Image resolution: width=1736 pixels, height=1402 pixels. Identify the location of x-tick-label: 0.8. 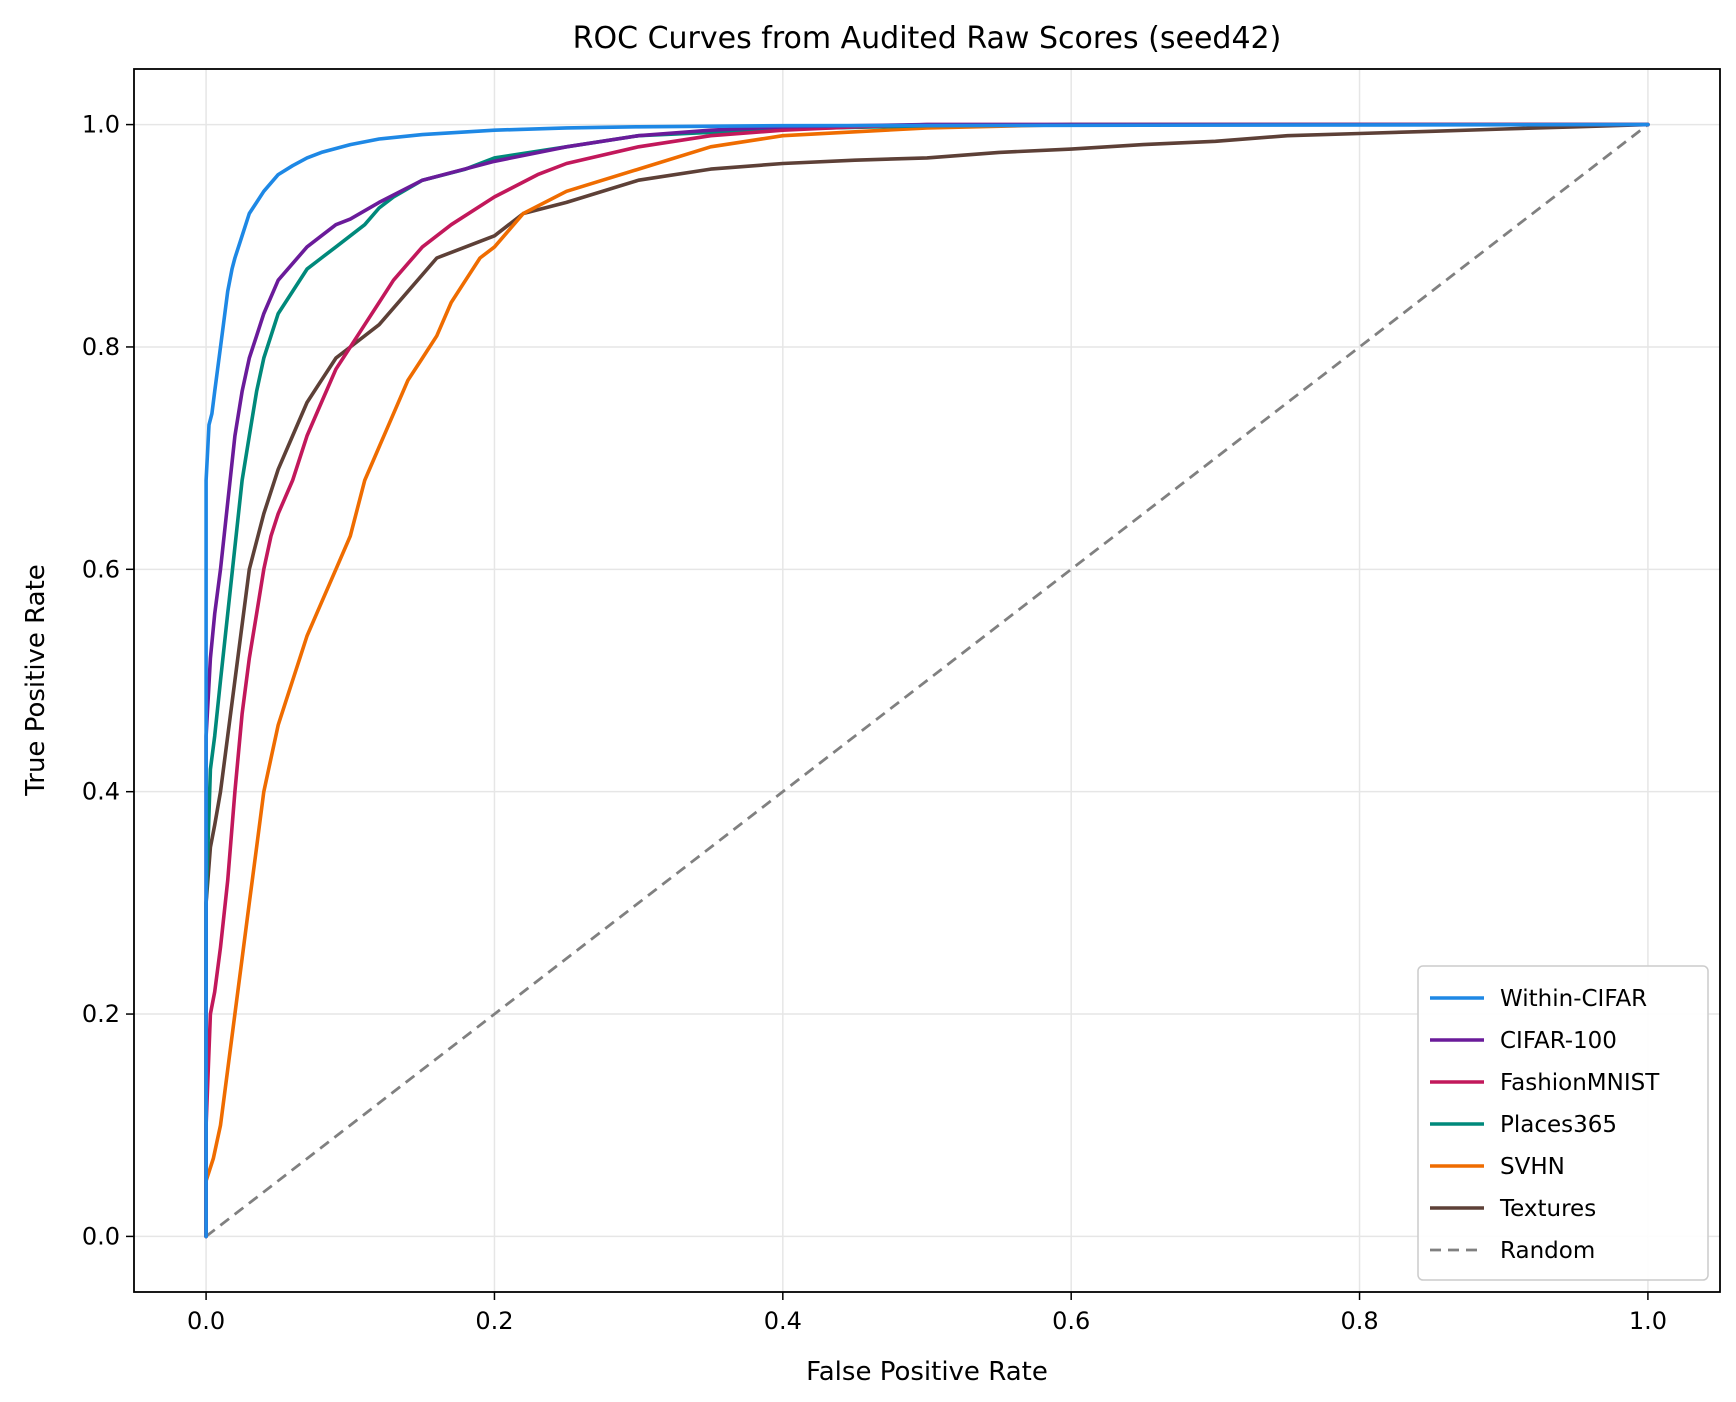
(1359, 1321).